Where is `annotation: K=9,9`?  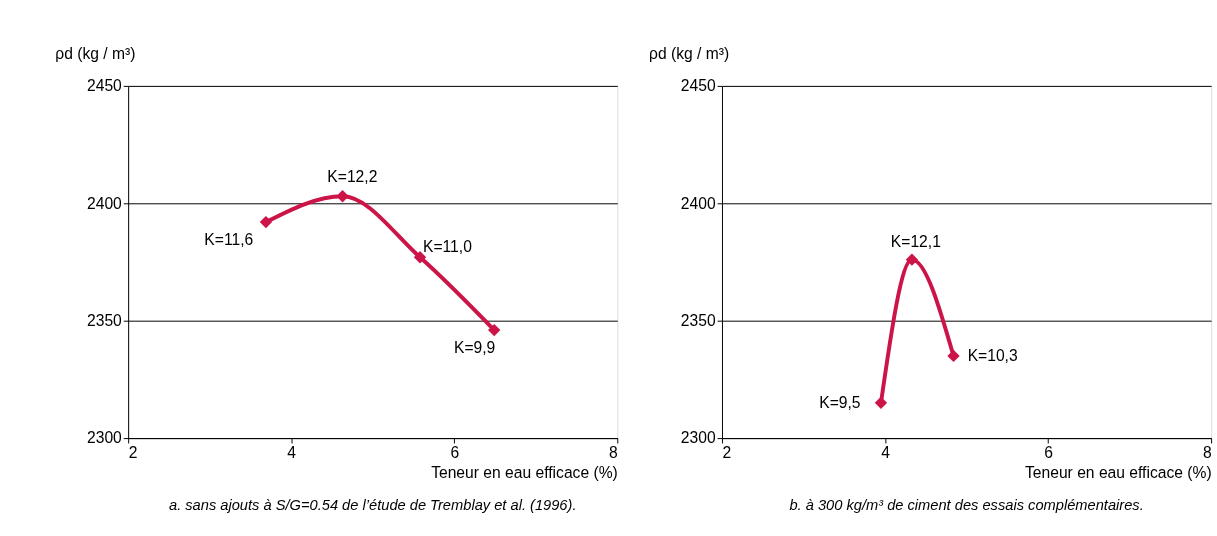
annotation: K=9,9 is located at coordinates (474, 347).